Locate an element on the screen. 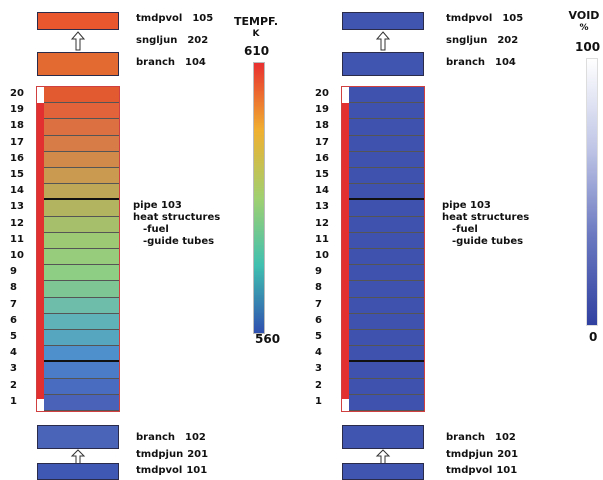 This screenshot has height=480, width=603. tmdpvol-101-box is located at coordinates (383, 471).